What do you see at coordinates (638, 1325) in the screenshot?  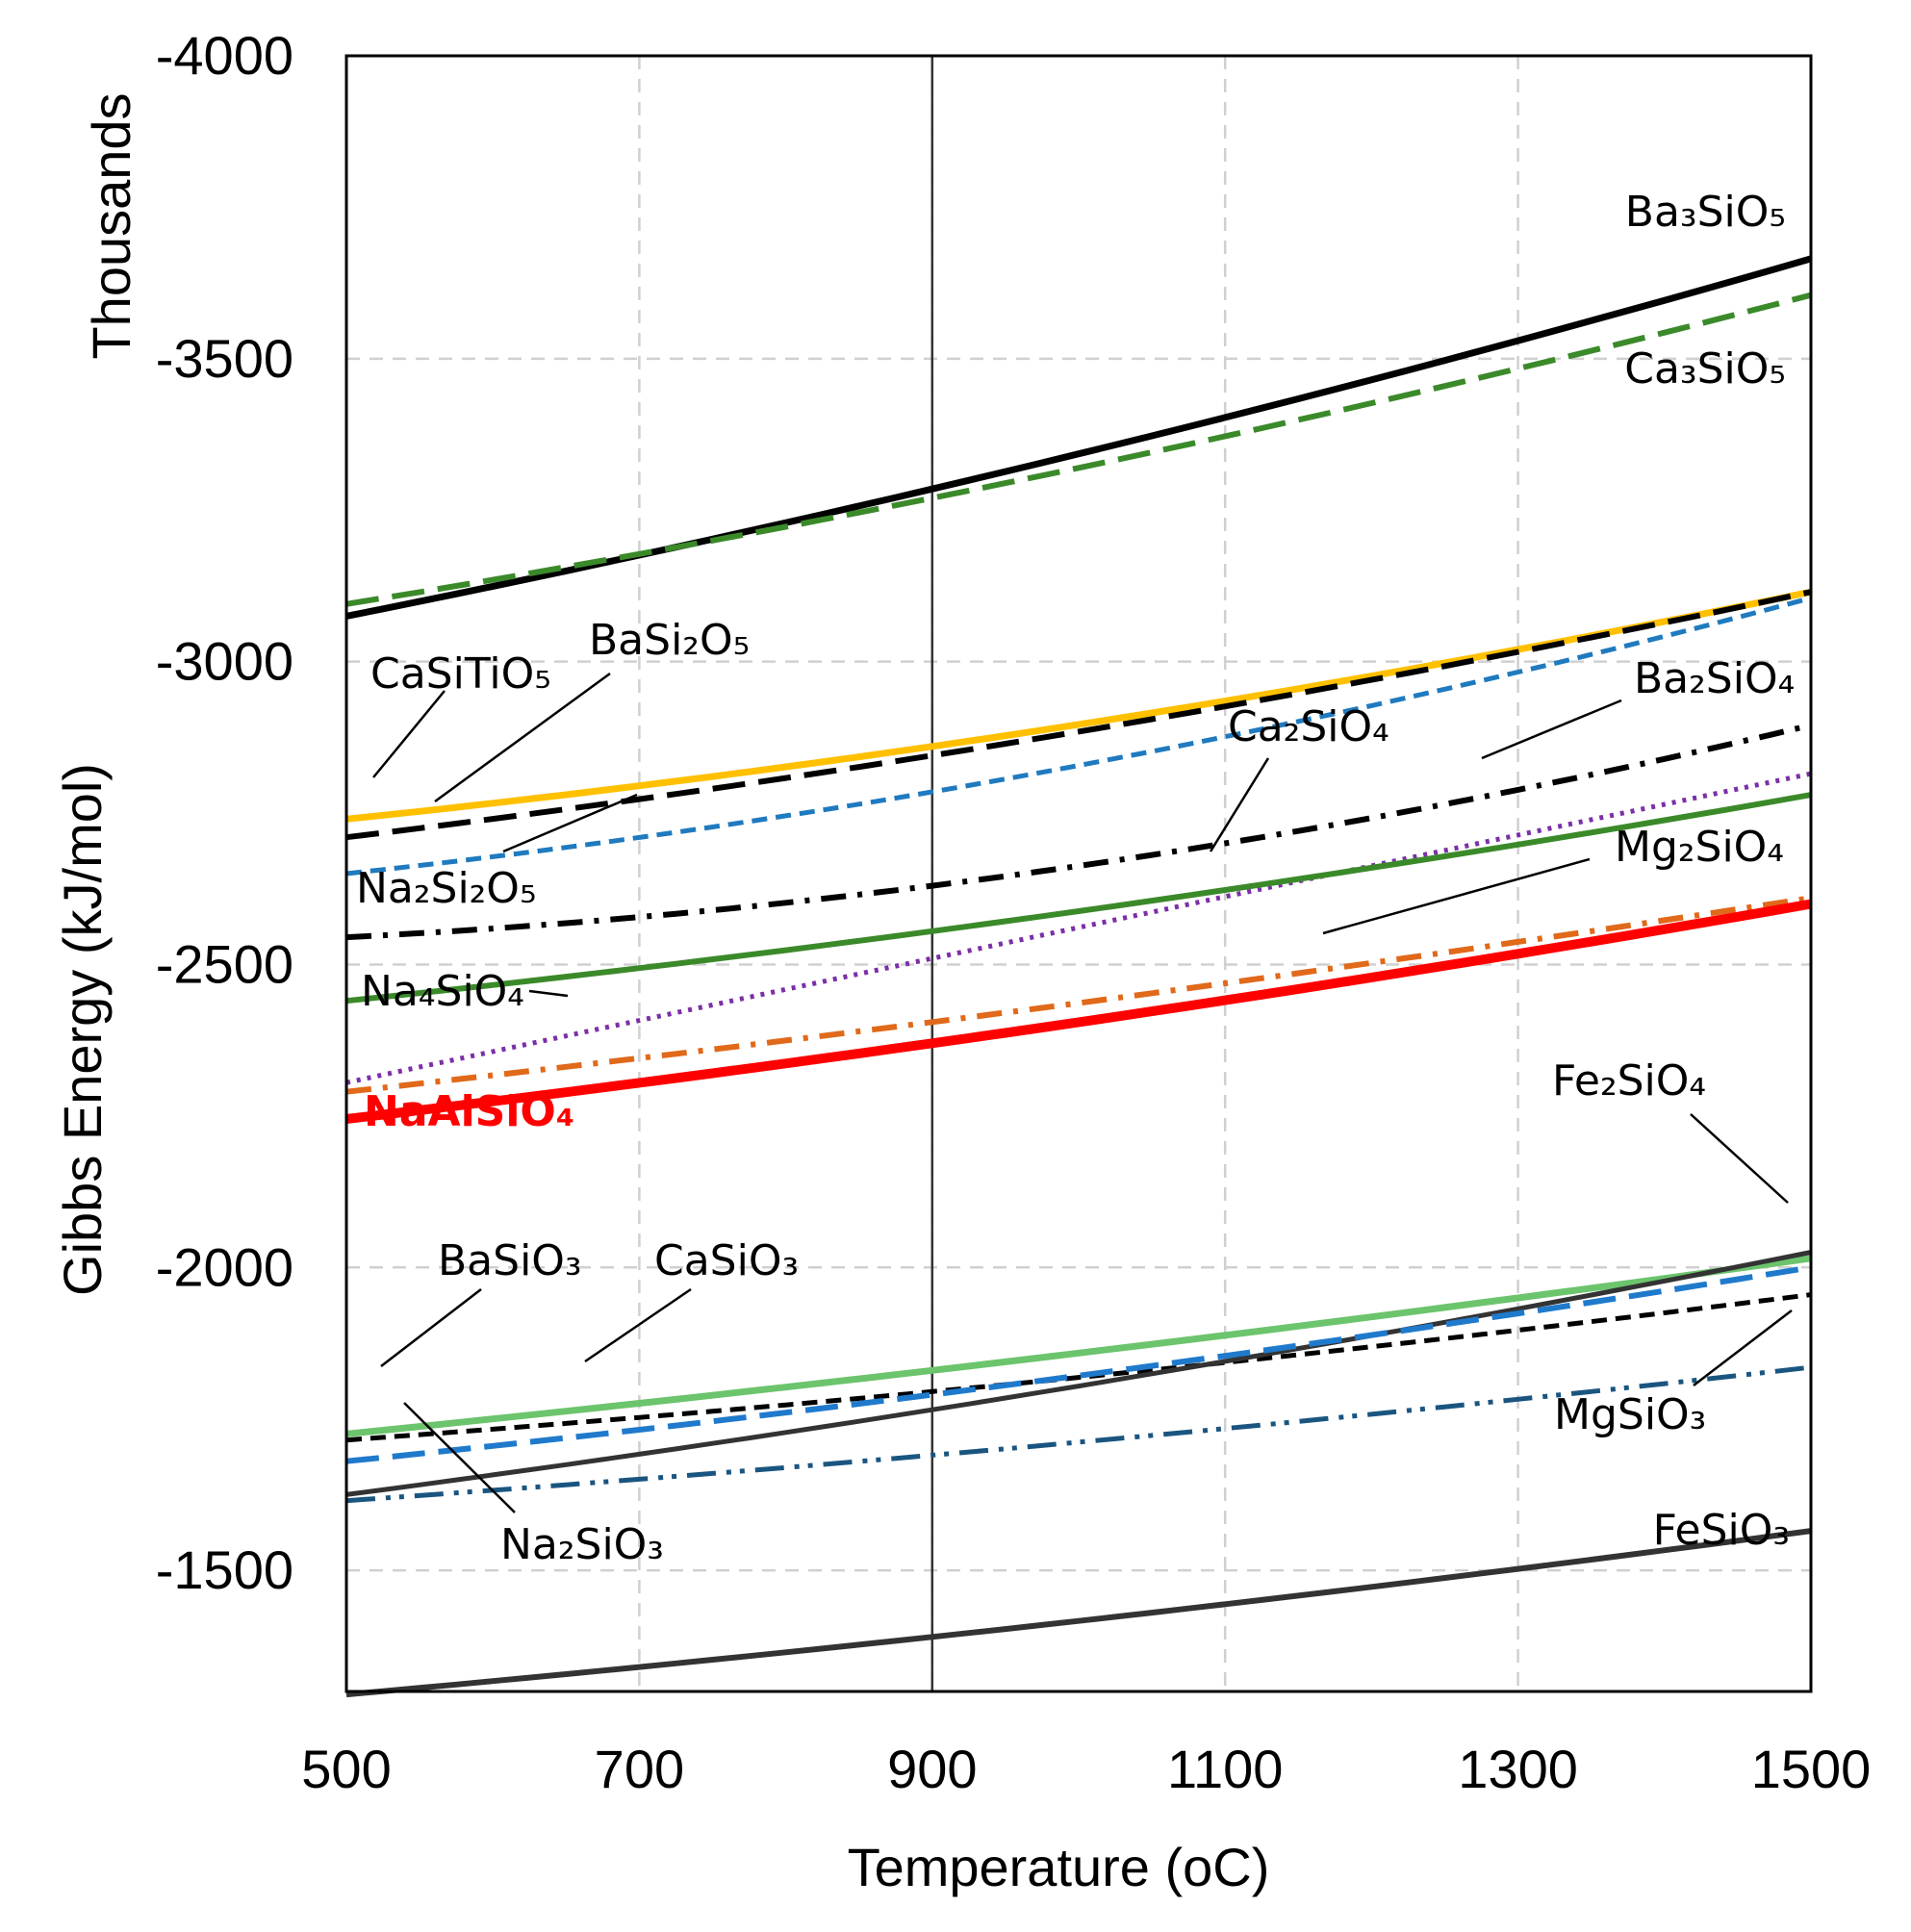 I see `leader-line-CaSiO3` at bounding box center [638, 1325].